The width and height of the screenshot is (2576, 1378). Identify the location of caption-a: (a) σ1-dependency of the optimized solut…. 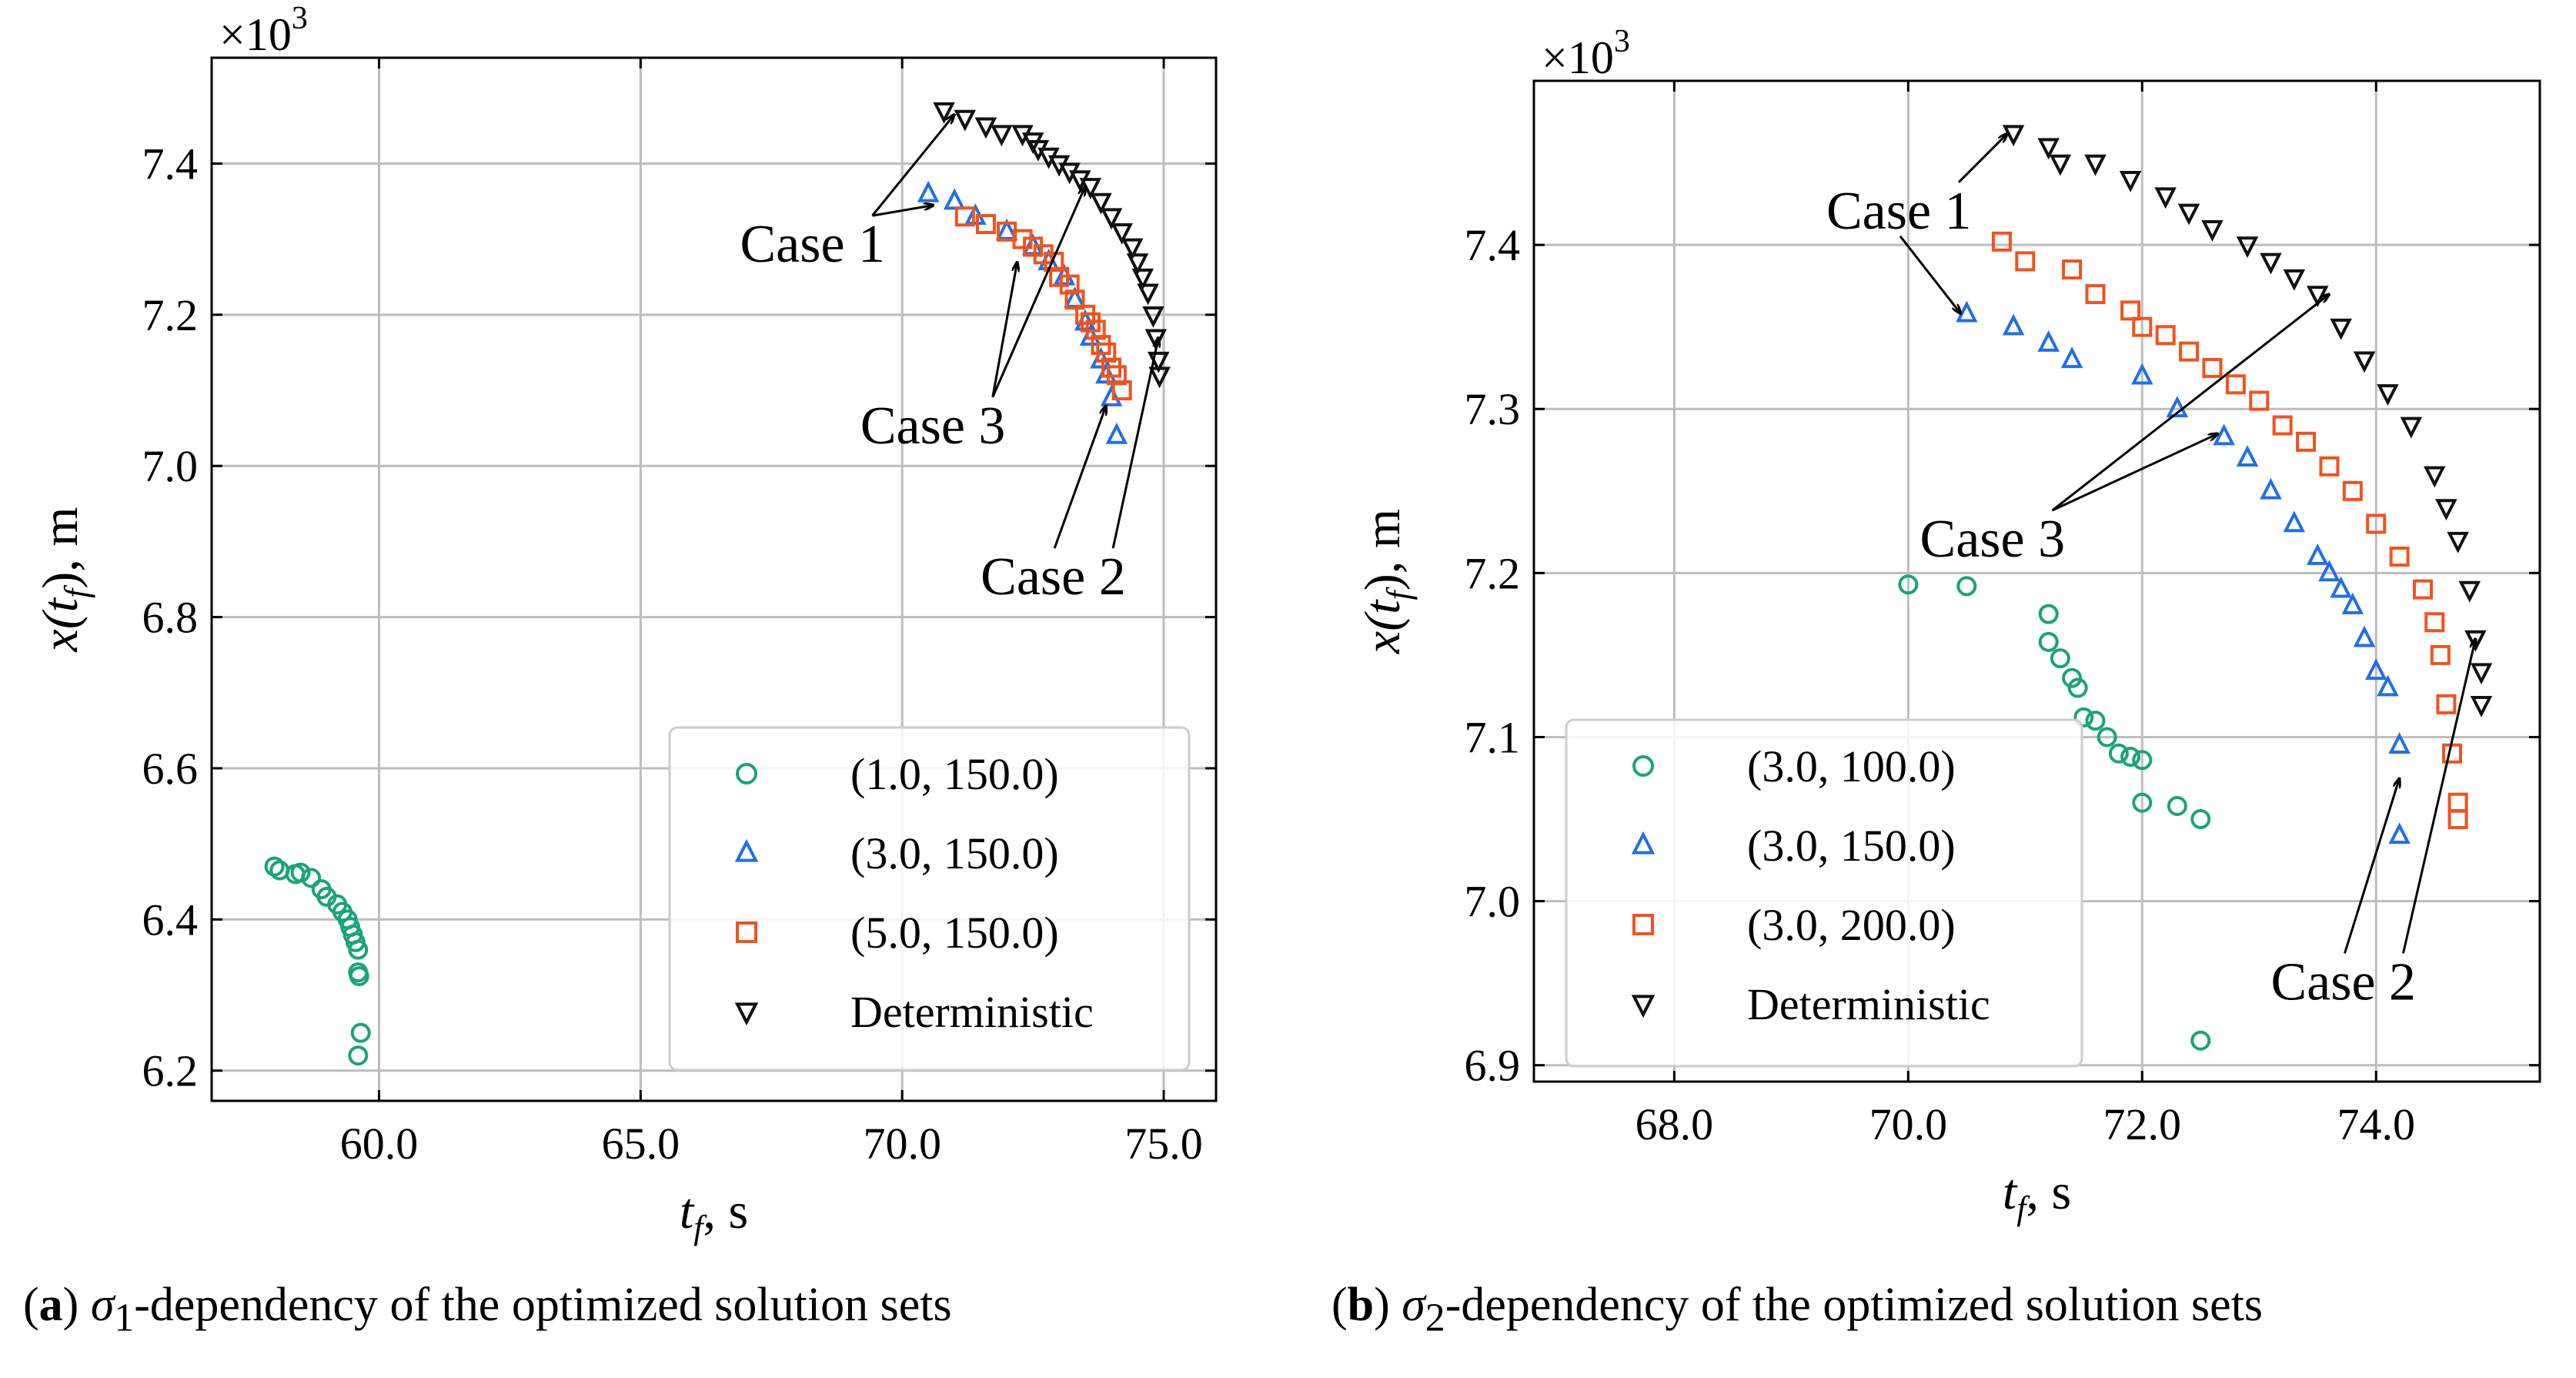
(487, 1309).